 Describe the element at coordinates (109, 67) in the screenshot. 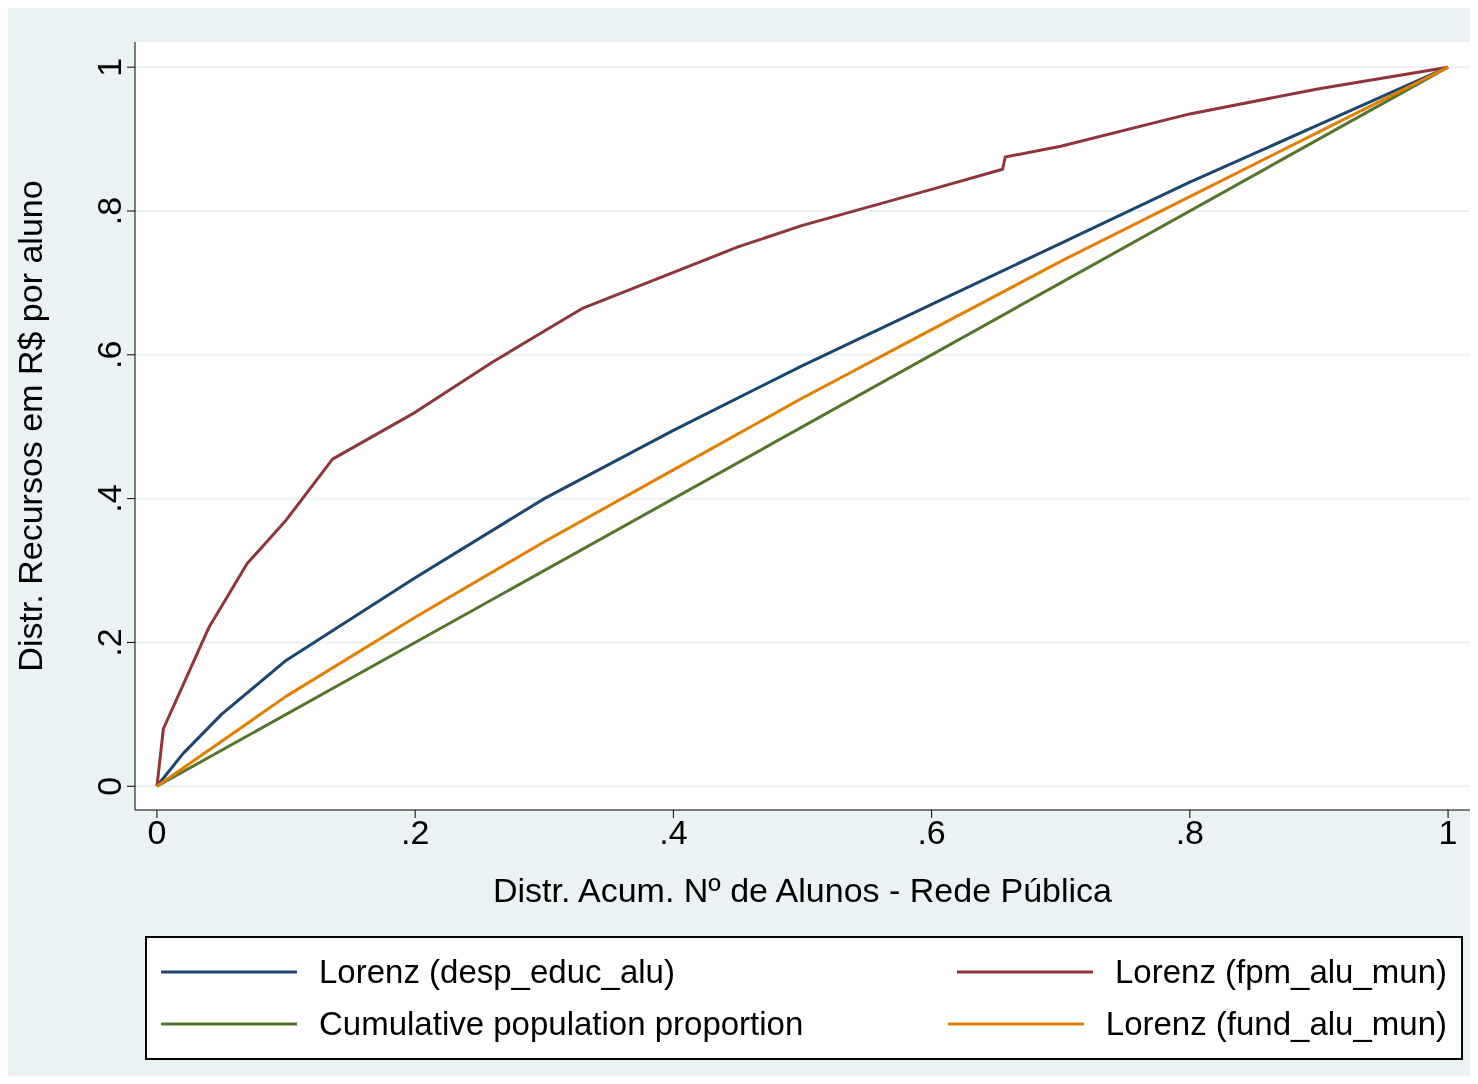

I see `y-tick-label: 1` at that location.